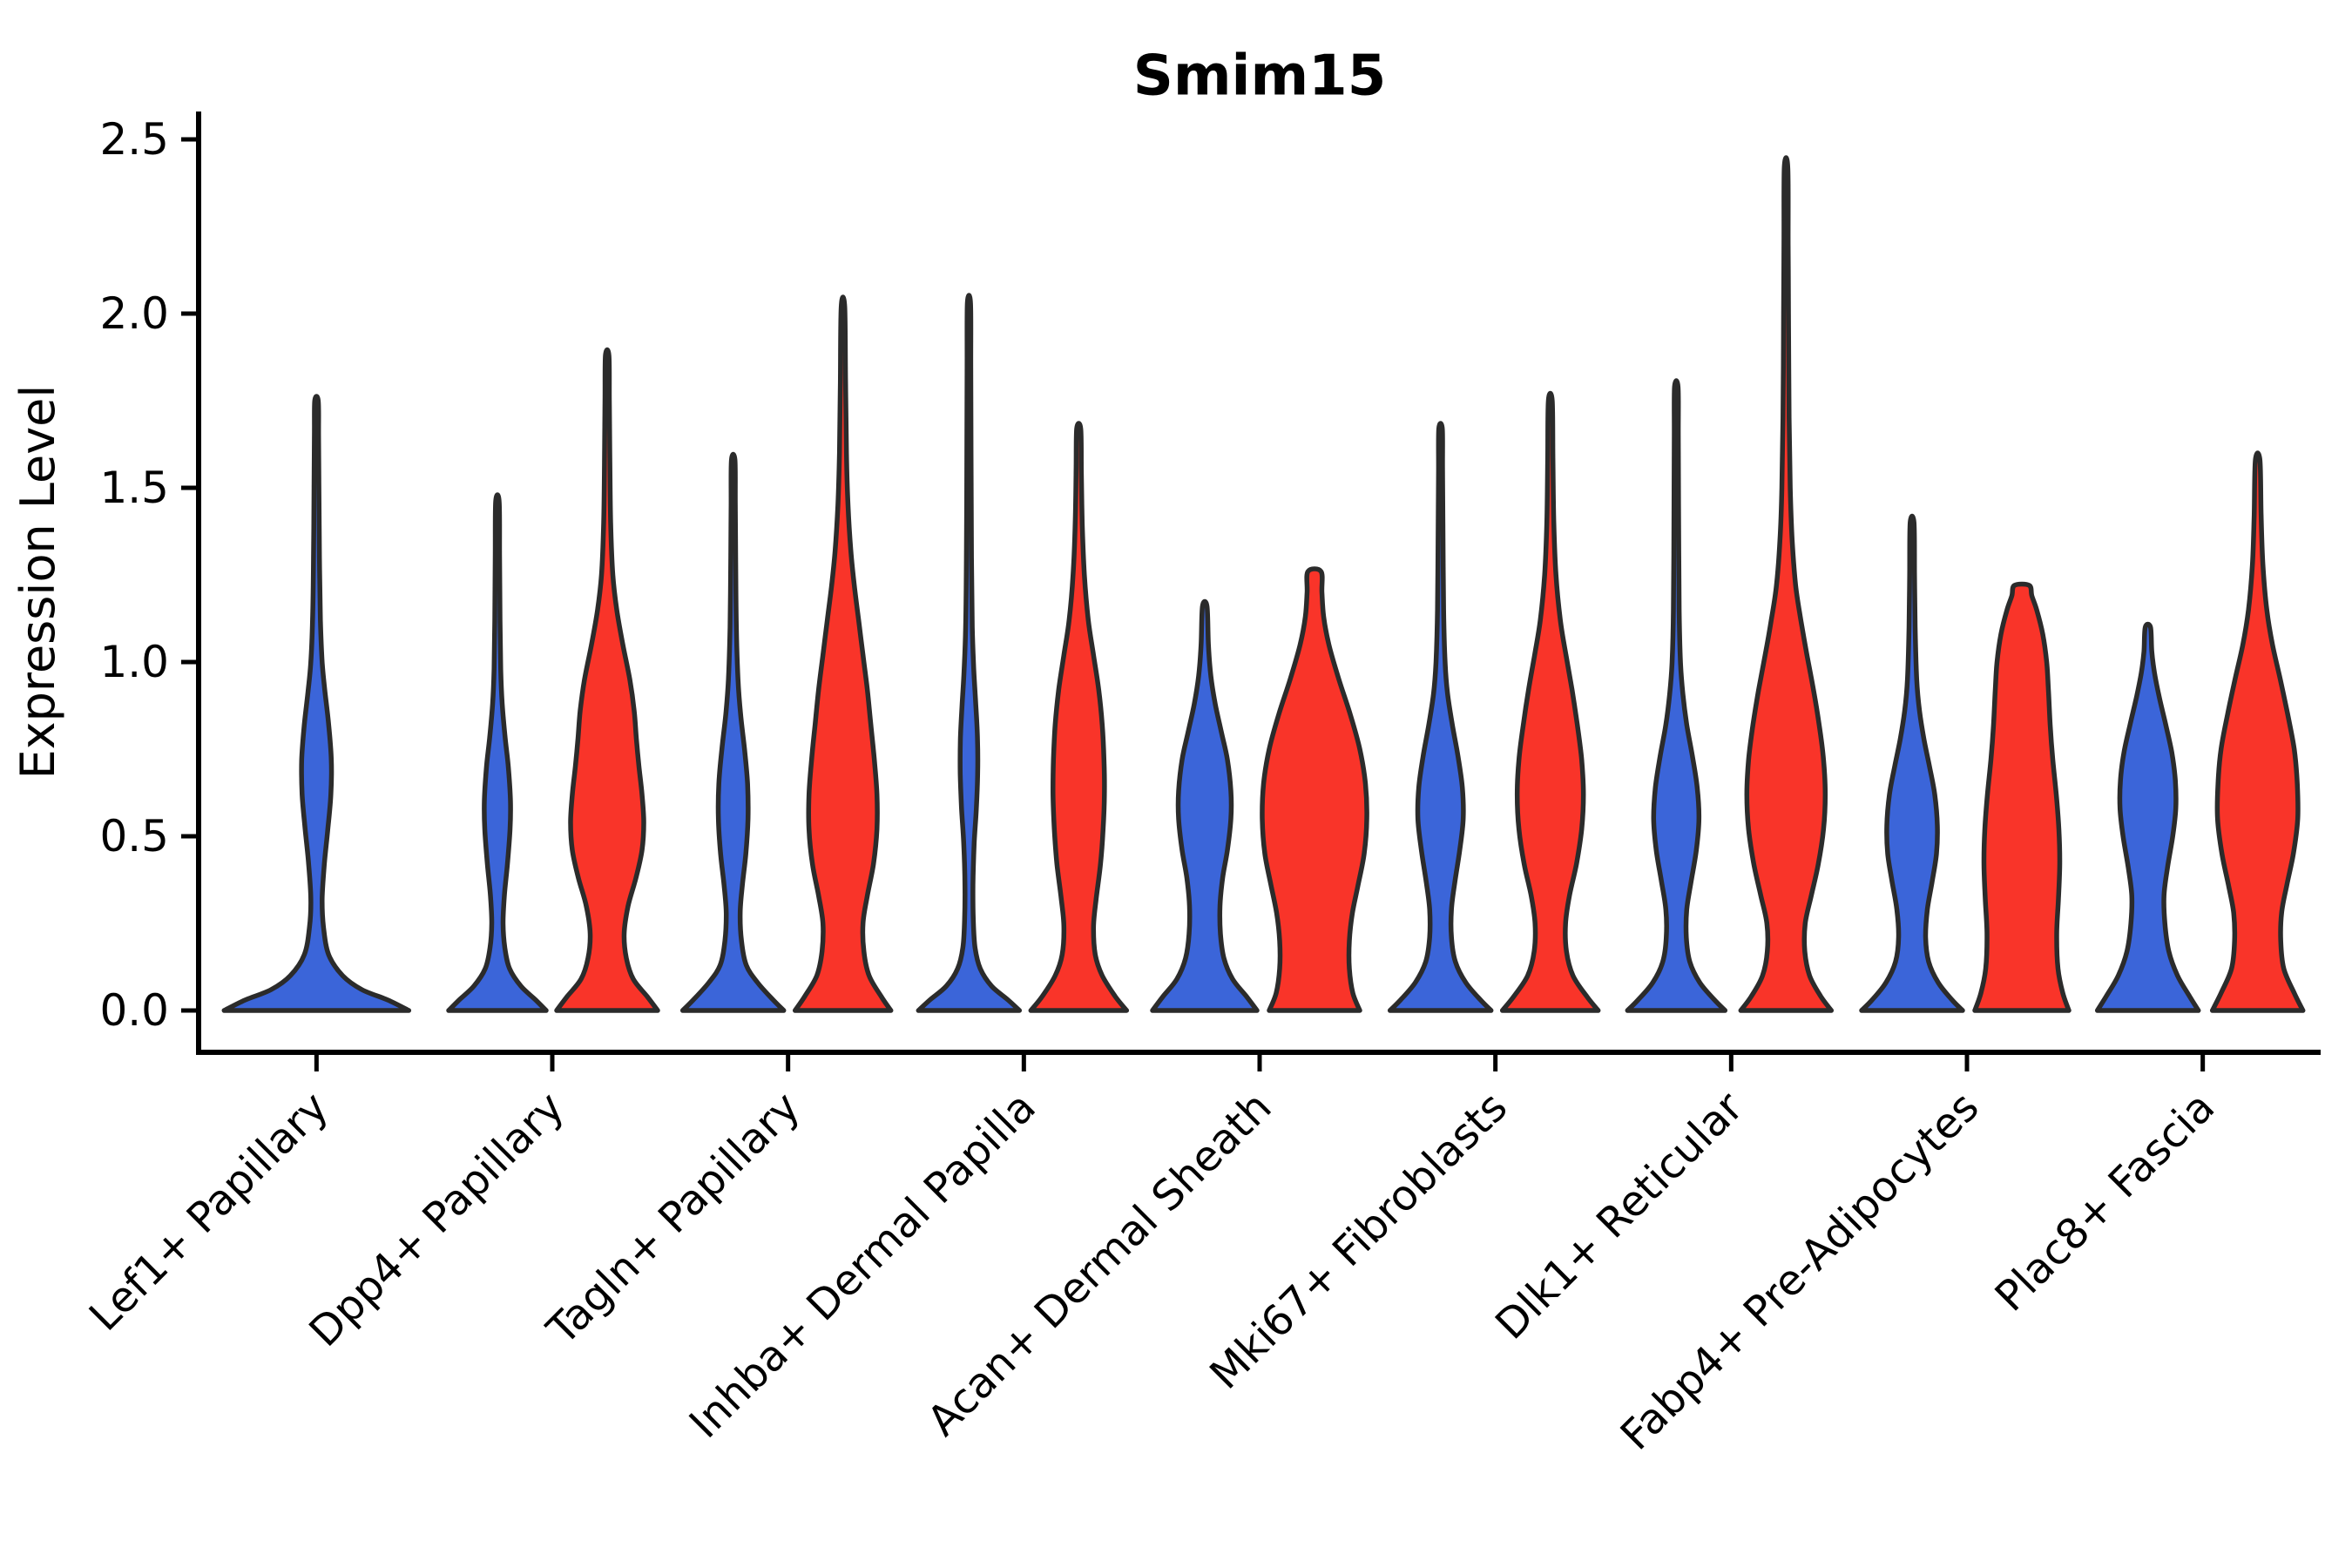 The image size is (2352, 1568). Describe the element at coordinates (134, 314) in the screenshot. I see `y-tick-label-4: 2.0` at that location.